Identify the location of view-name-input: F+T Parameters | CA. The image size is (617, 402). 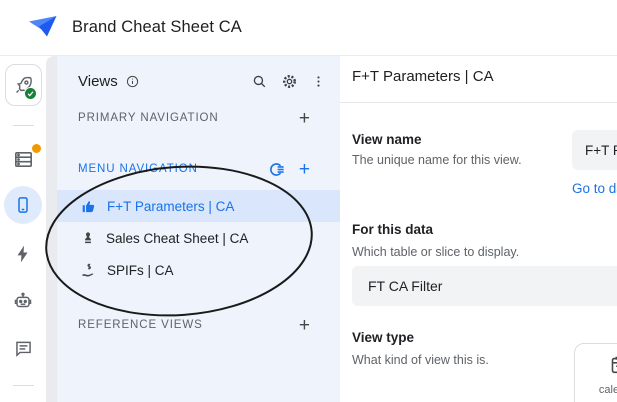
(594, 150).